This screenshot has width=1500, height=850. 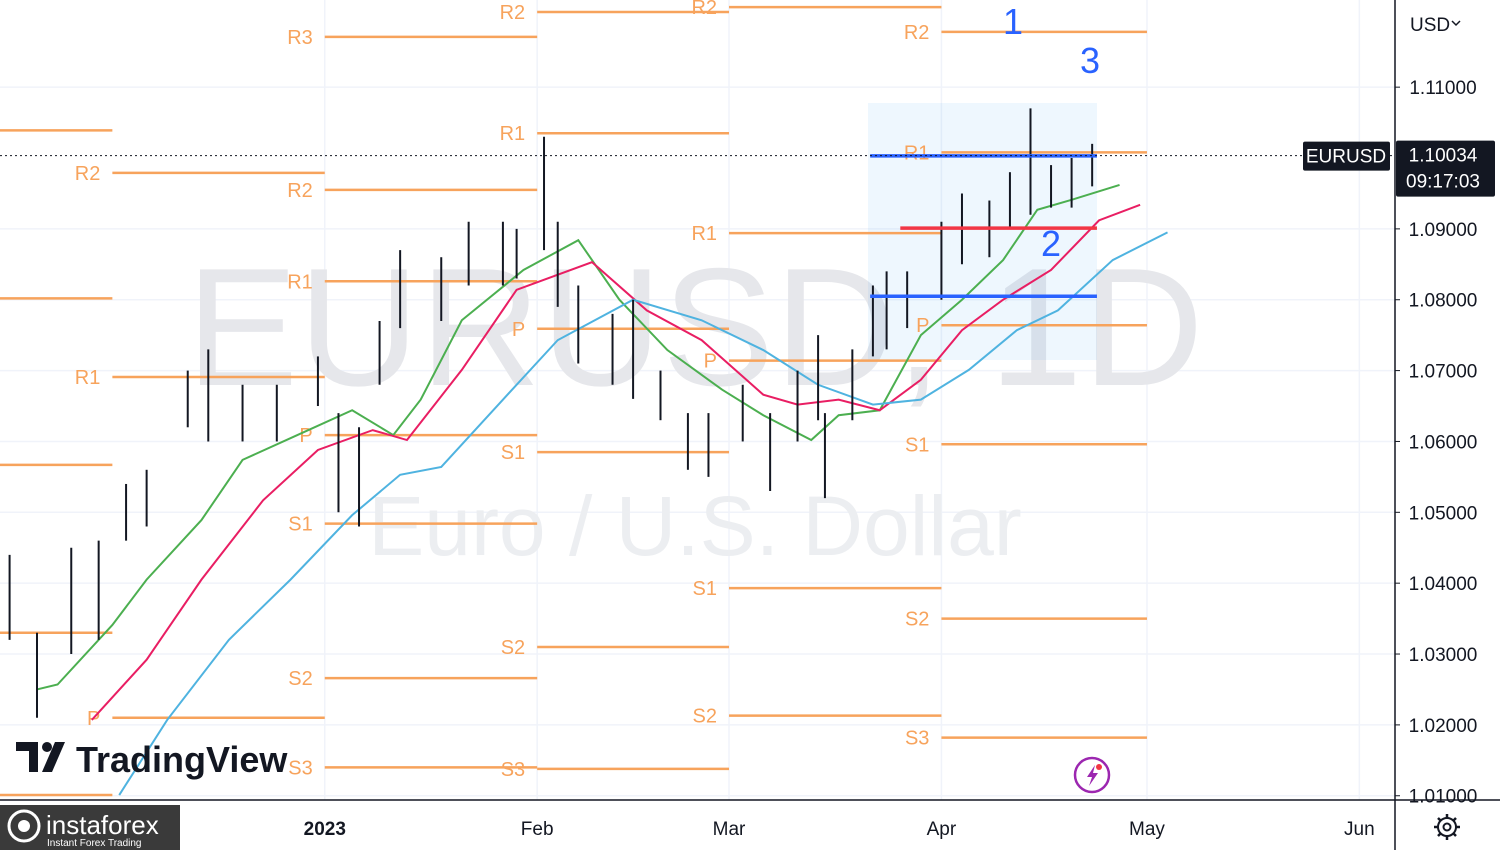 What do you see at coordinates (1430, 25) in the screenshot?
I see `currency-selector: USD` at bounding box center [1430, 25].